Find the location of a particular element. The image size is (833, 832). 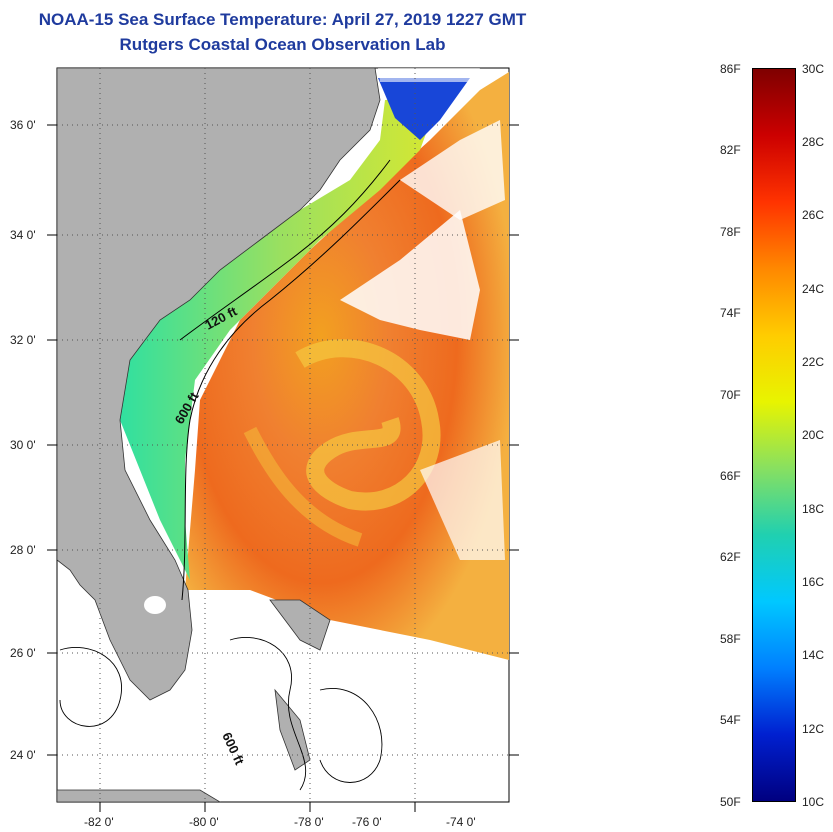

colorbar-f-label: 86F is located at coordinates (730, 69).